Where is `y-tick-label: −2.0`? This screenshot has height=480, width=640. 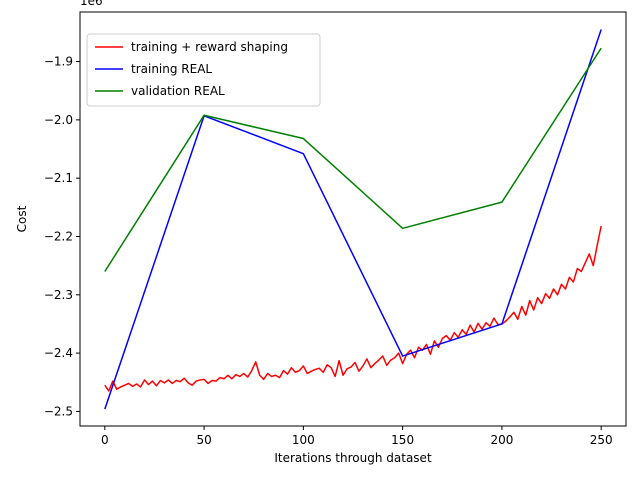 y-tick-label: −2.0 is located at coordinates (58, 120).